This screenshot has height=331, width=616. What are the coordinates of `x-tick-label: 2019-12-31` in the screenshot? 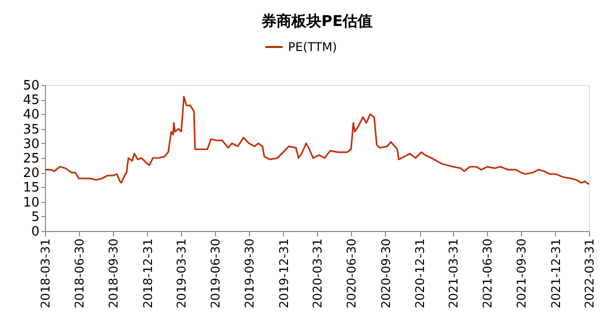 It's located at (283, 273).